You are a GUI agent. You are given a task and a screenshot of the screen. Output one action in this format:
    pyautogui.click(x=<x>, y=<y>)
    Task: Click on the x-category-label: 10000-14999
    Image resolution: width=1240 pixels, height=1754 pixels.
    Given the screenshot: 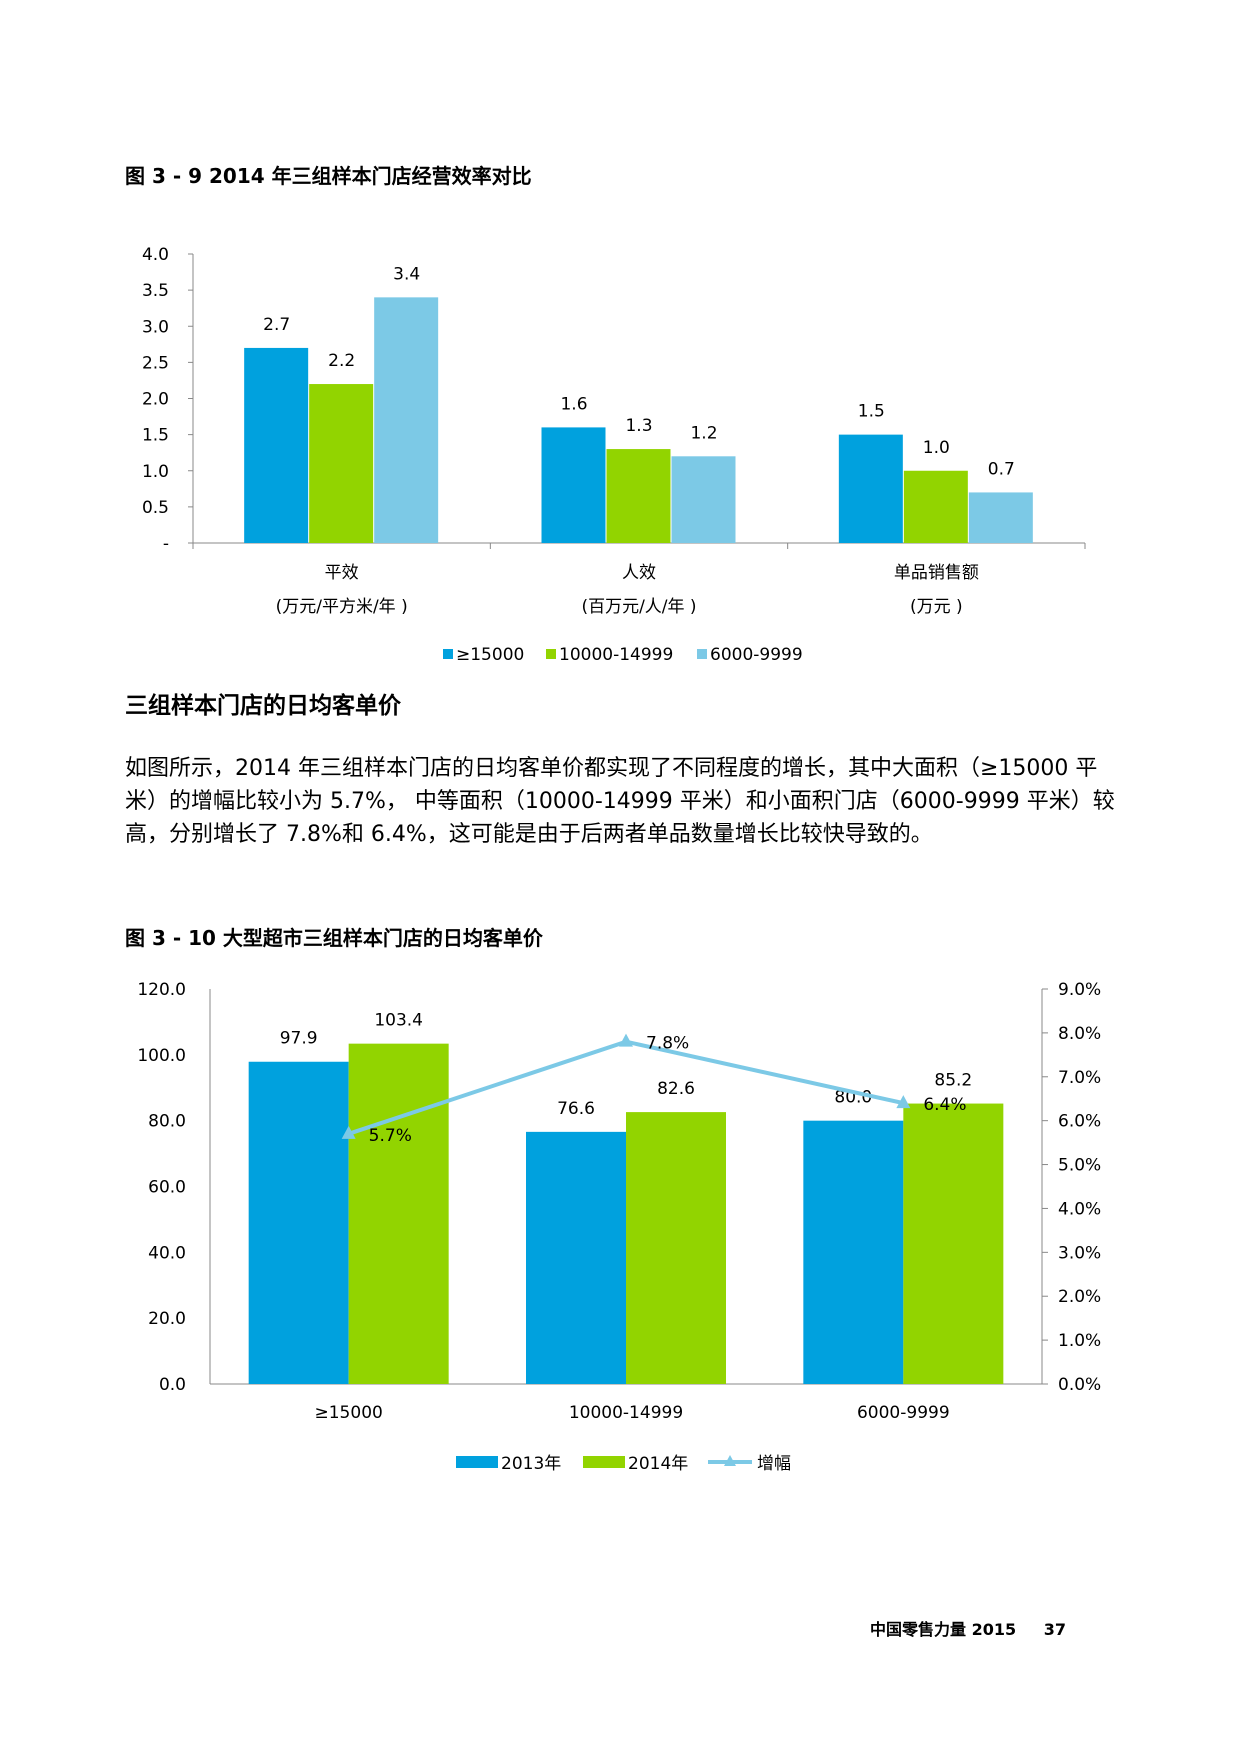 What is the action you would take?
    pyautogui.click(x=626, y=1413)
    